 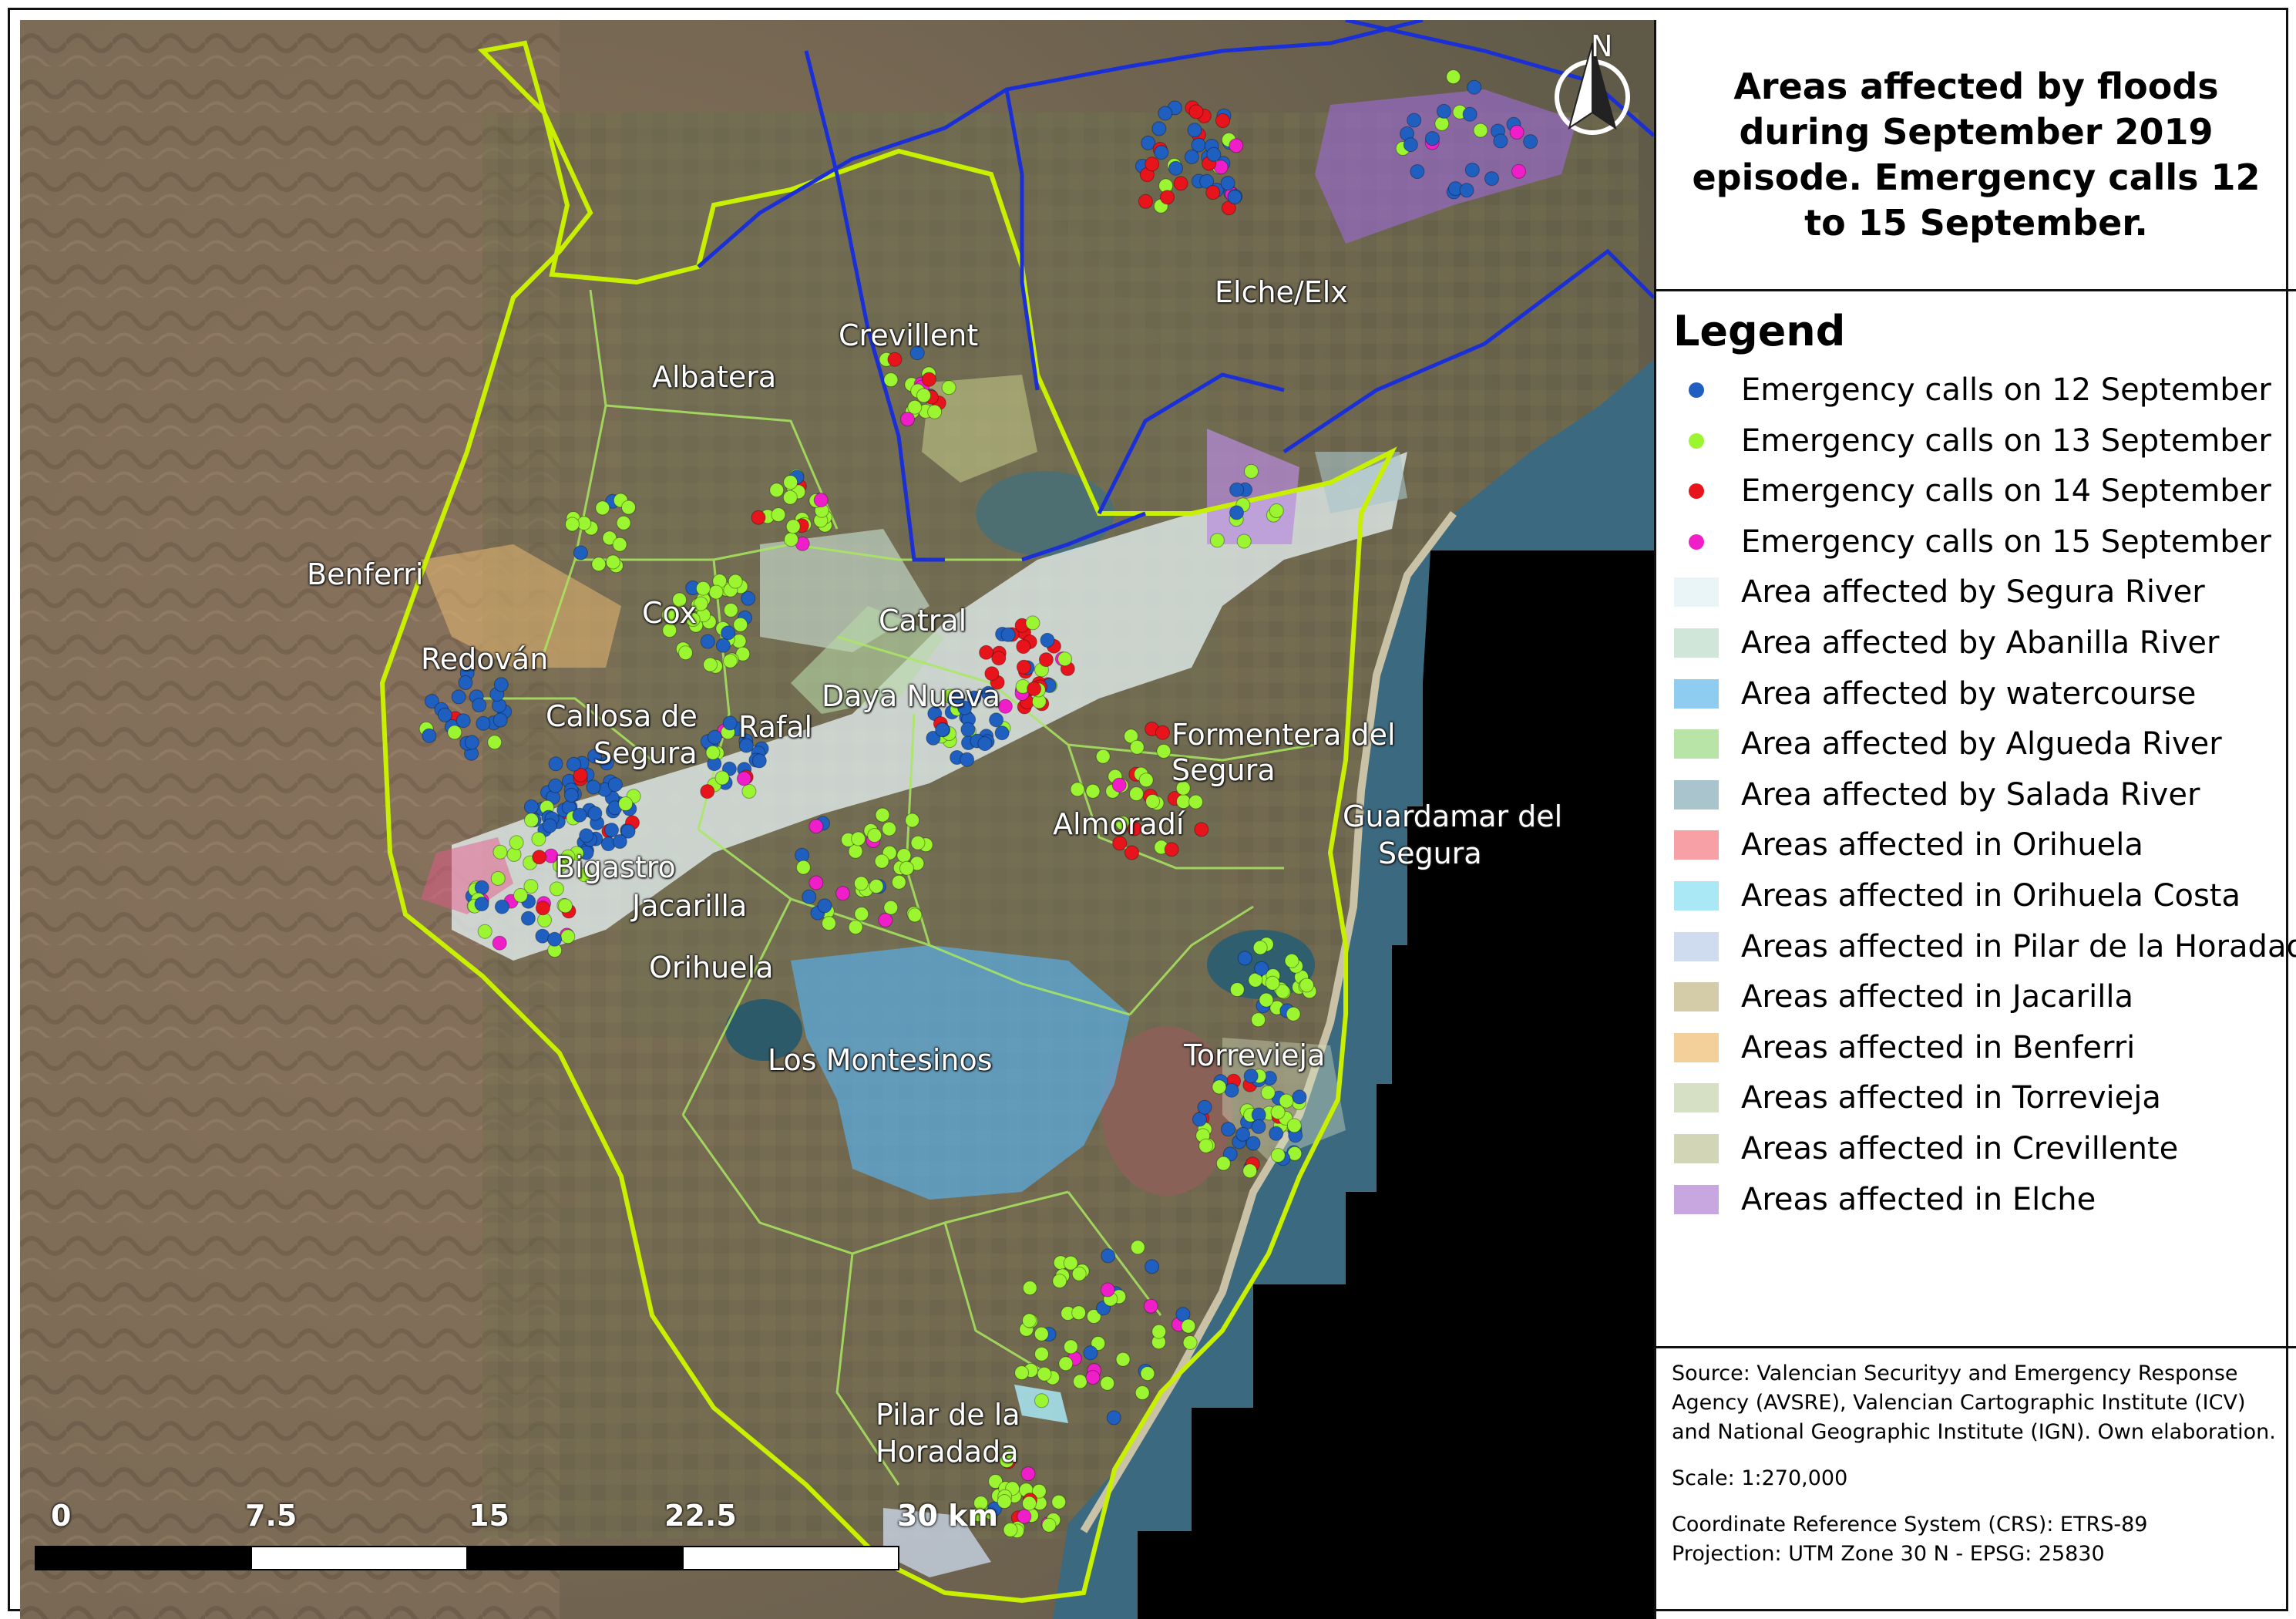 What do you see at coordinates (1982, 744) in the screenshot?
I see `legend-item-label: Area affected by Algueda River` at bounding box center [1982, 744].